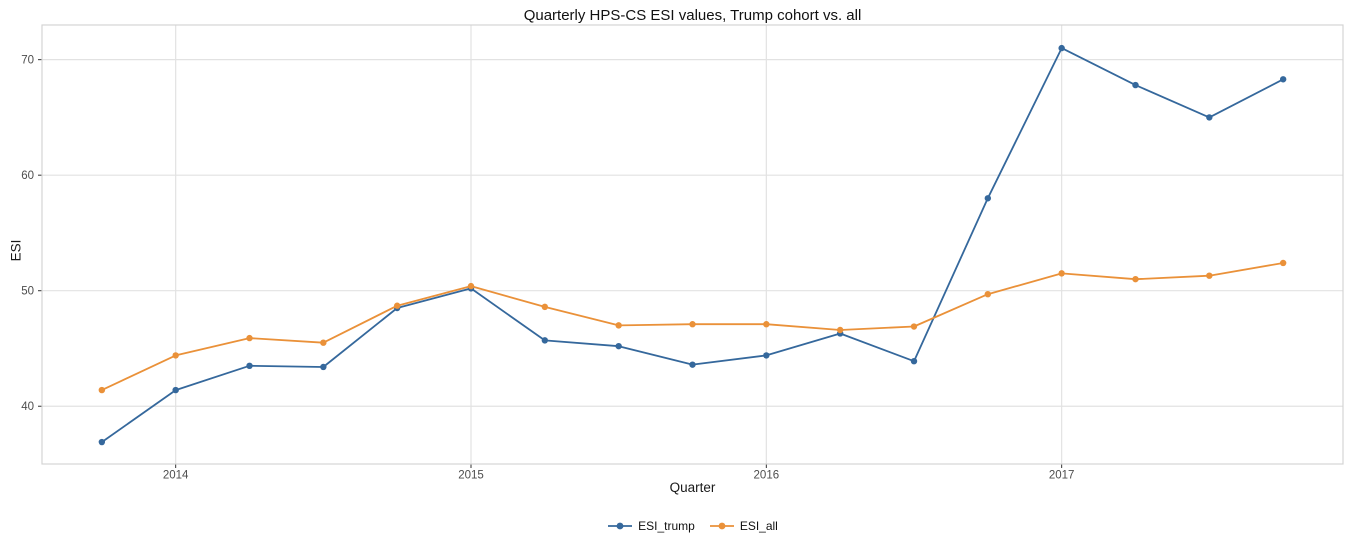 The width and height of the screenshot is (1350, 556). I want to click on chart-legend: ESI_trump ESI_all, so click(692, 526).